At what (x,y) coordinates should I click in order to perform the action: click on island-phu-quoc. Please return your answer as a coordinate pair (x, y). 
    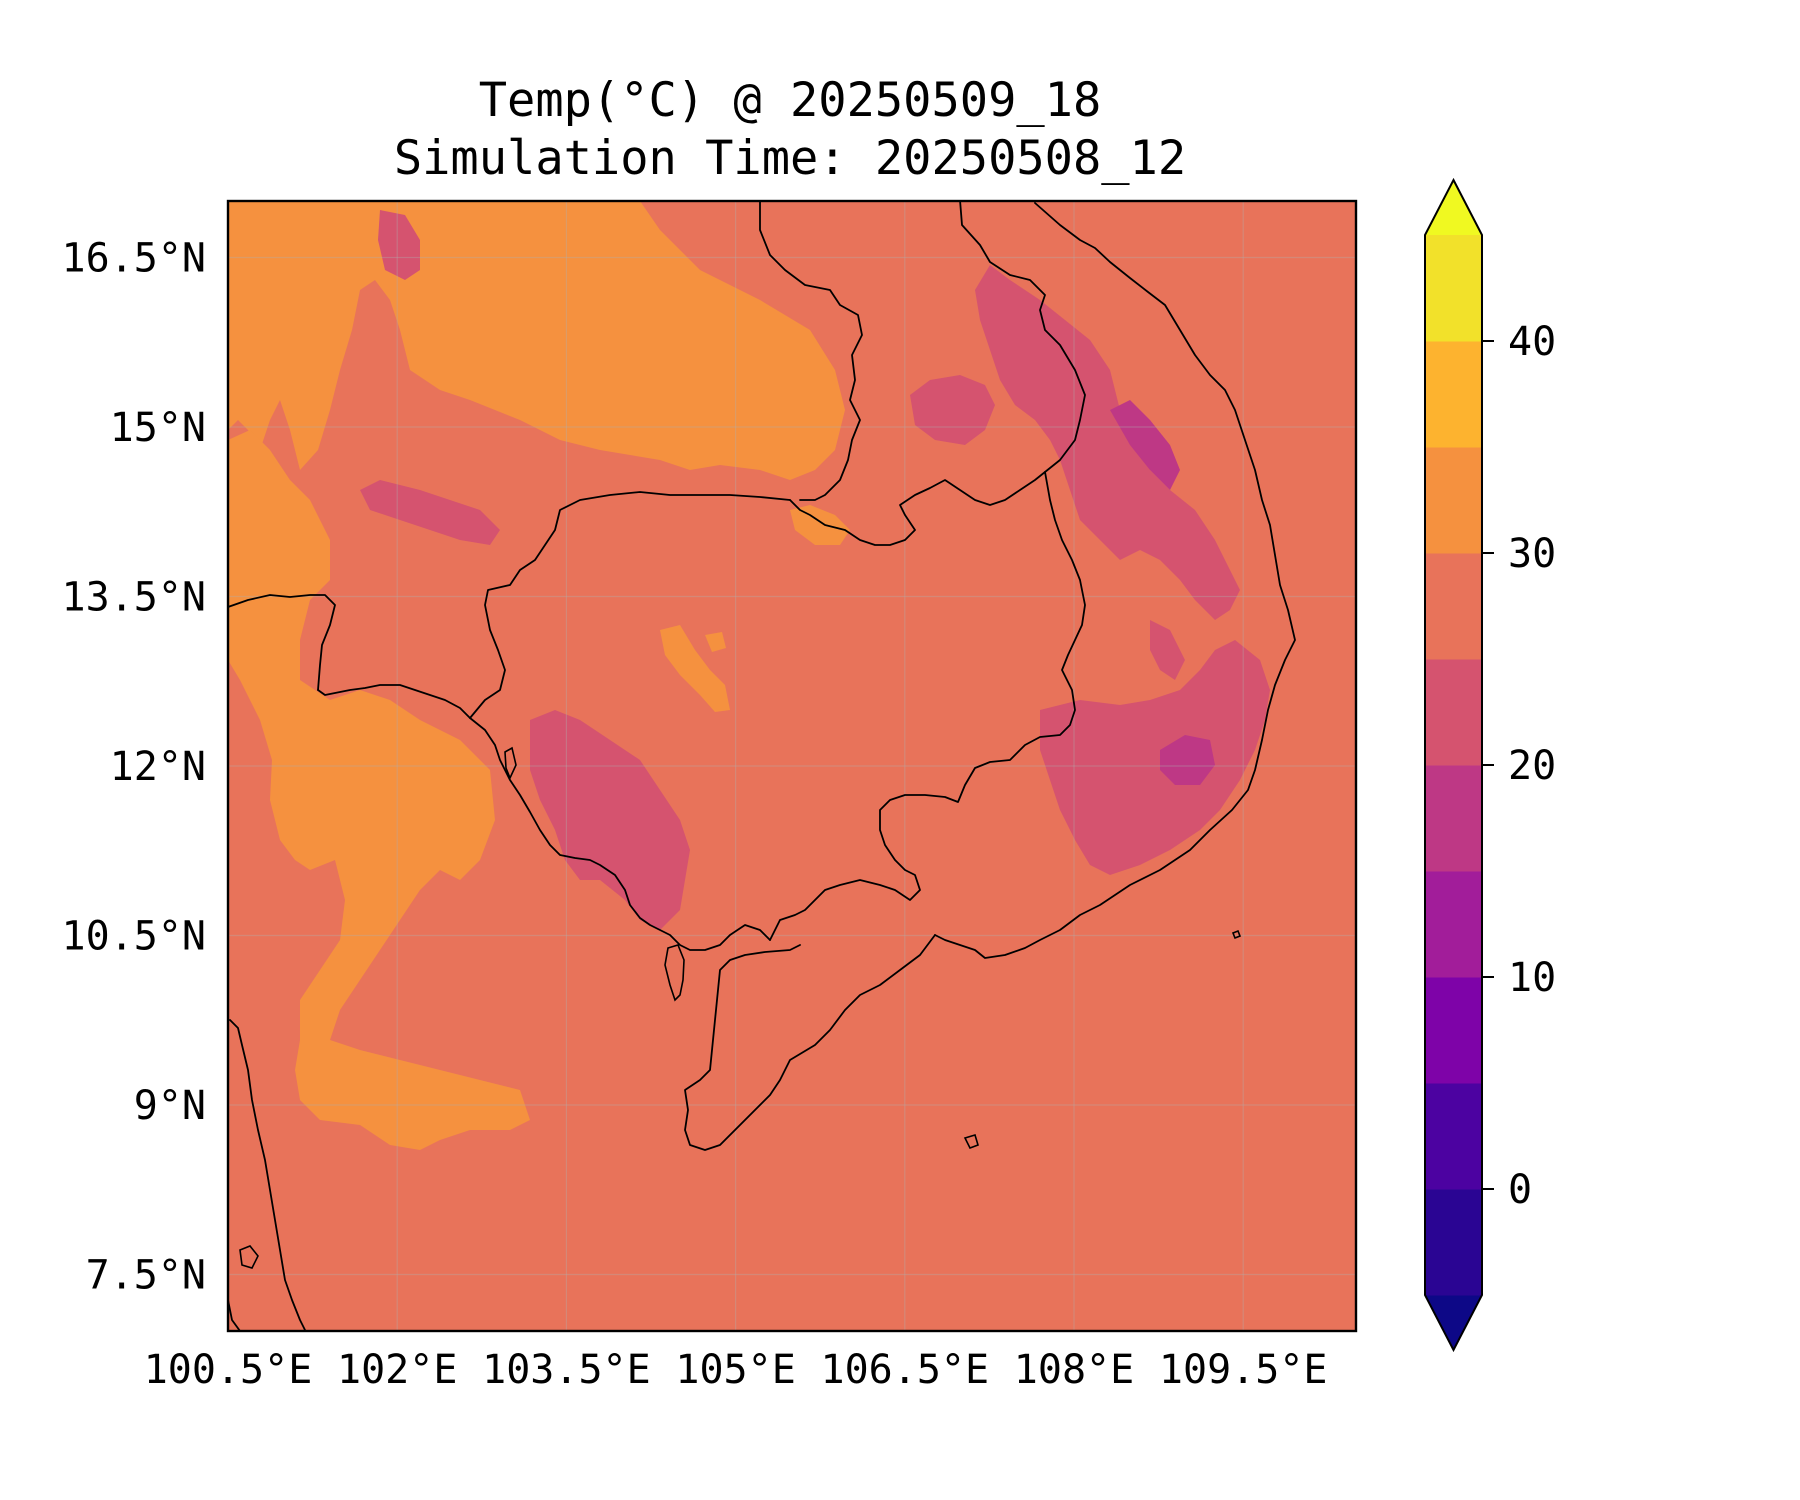
    Looking at the image, I should click on (674, 973).